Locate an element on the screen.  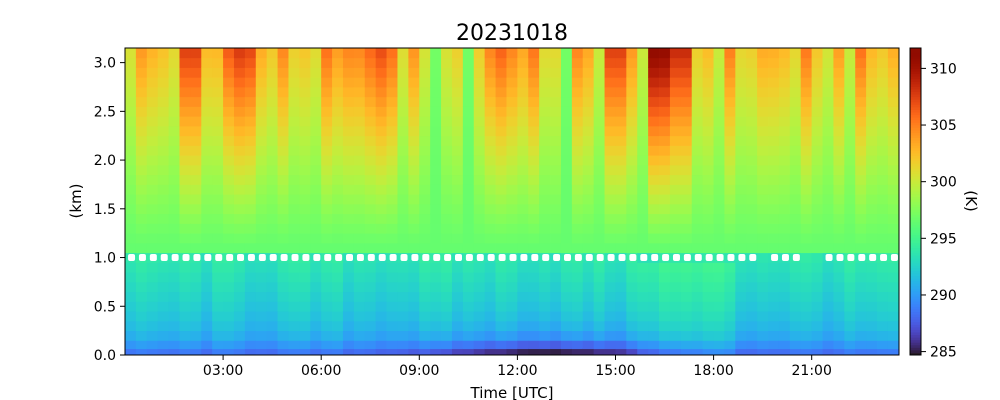
y-tick-label: 3.0 is located at coordinates (105, 64).